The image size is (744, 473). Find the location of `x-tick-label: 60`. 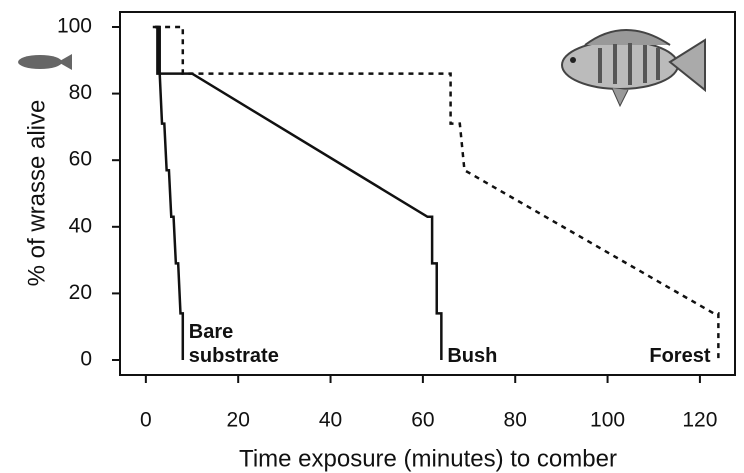

x-tick-label: 60 is located at coordinates (422, 420).